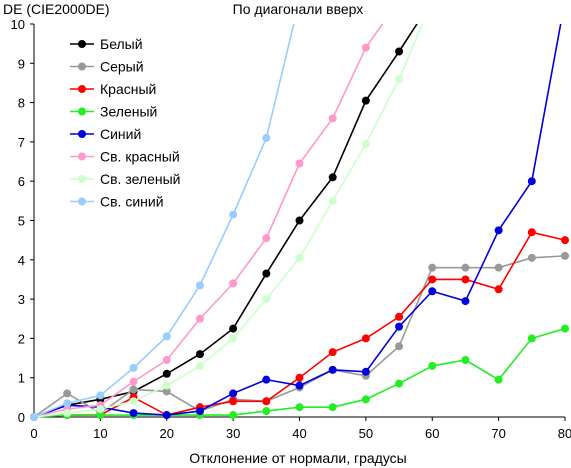  I want to click on legend-label: Белый, so click(121, 44).